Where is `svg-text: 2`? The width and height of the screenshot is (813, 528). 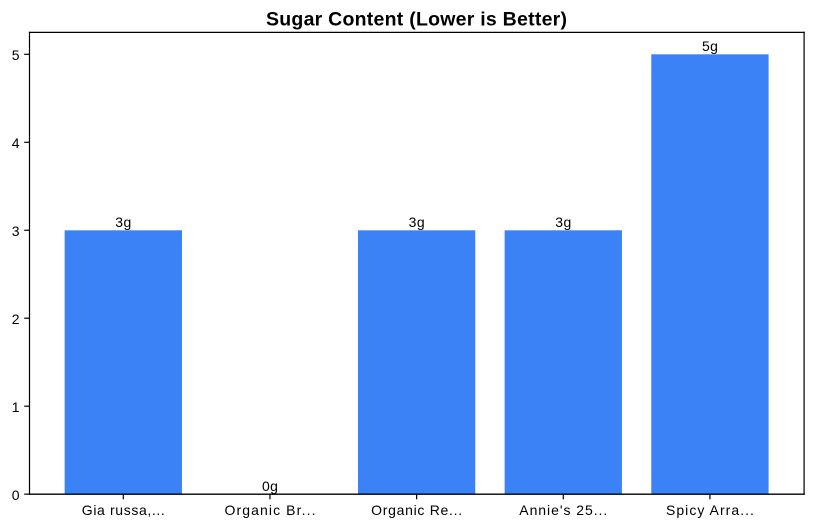
svg-text: 2 is located at coordinates (16, 319).